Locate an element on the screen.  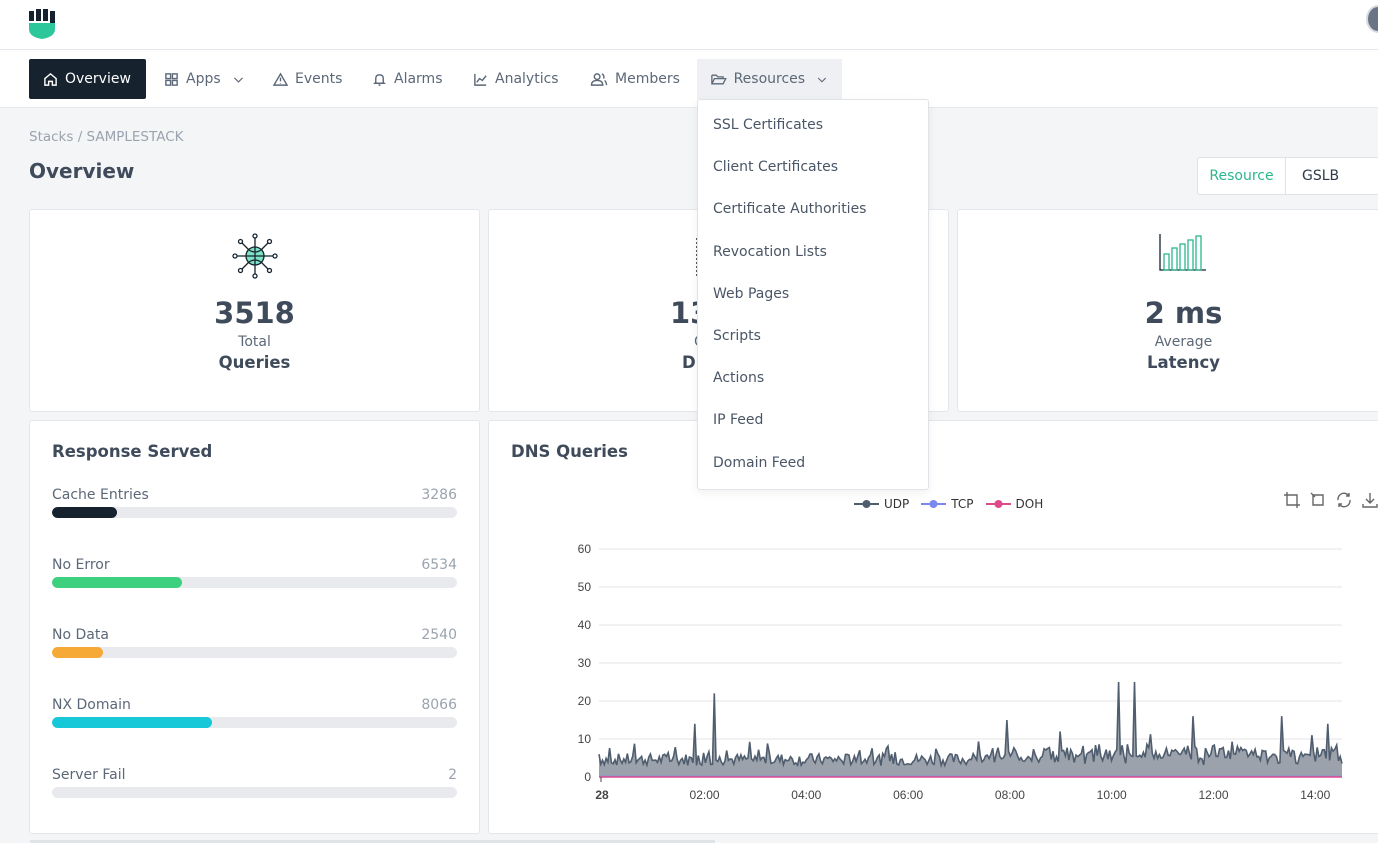
response-row-name: Cache Entries is located at coordinates (100, 495).